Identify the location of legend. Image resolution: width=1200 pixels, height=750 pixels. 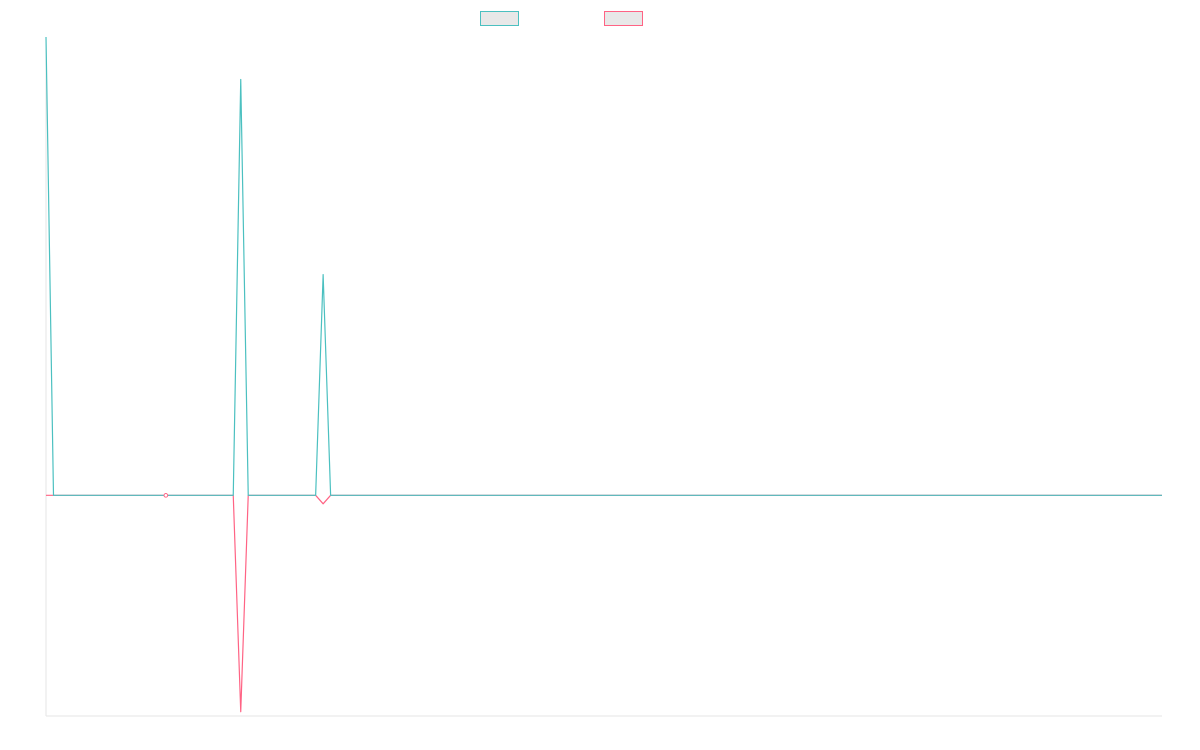
(600, 18).